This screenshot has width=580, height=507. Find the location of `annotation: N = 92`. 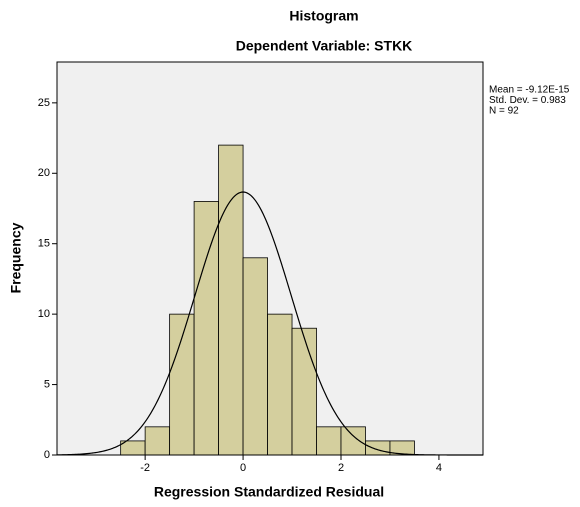

annotation: N = 92 is located at coordinates (504, 111).